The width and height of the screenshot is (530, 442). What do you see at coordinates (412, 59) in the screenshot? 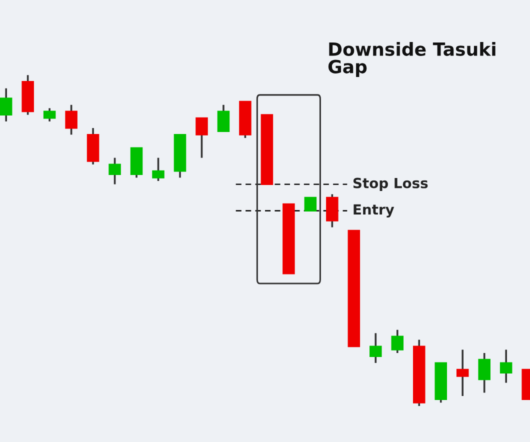
I see `annotation: Downside Tasuki Gap` at bounding box center [412, 59].